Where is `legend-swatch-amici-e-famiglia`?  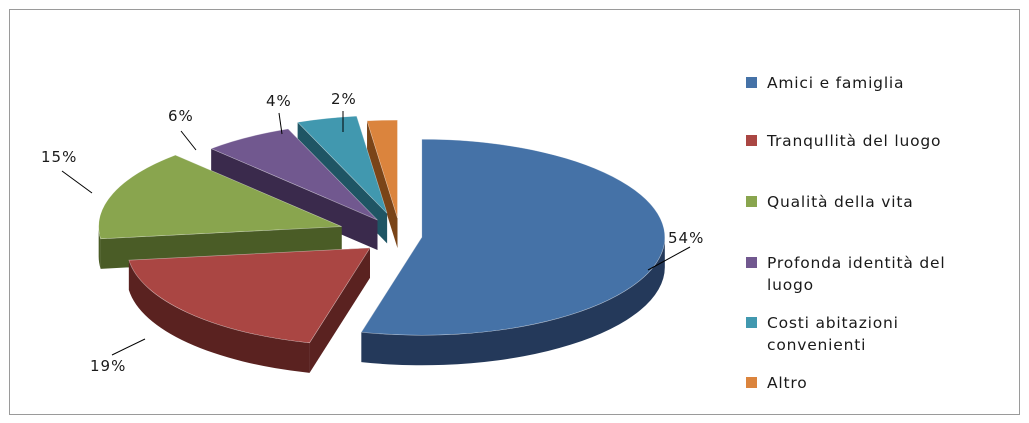 legend-swatch-amici-e-famiglia is located at coordinates (751, 82).